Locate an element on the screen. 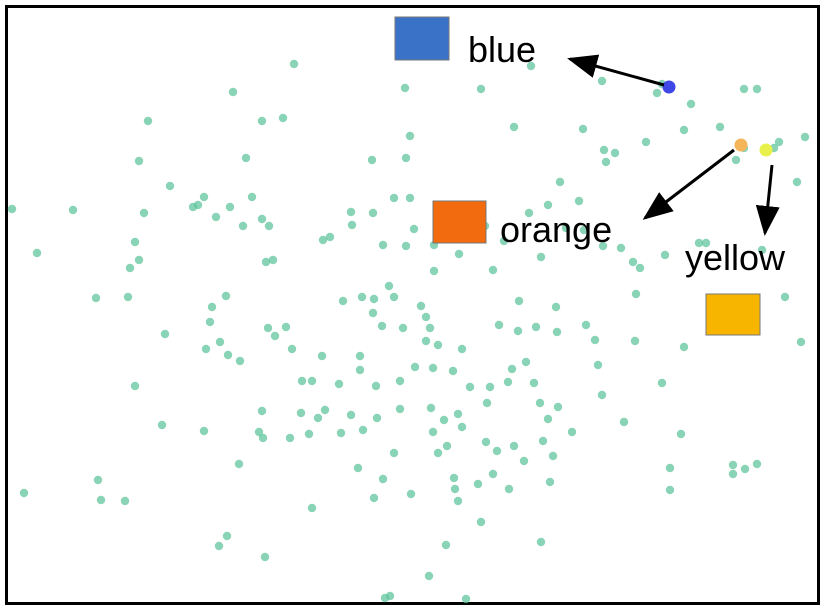 The width and height of the screenshot is (831, 616). yellow-label: yellow is located at coordinates (735, 257).